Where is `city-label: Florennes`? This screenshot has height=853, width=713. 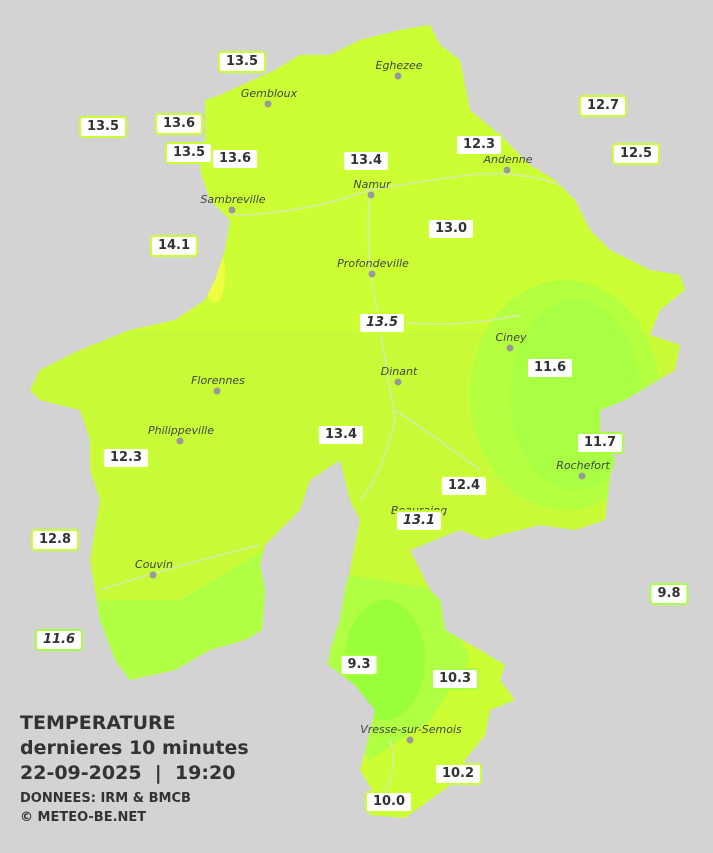
city-label: Florennes is located at coordinates (218, 380).